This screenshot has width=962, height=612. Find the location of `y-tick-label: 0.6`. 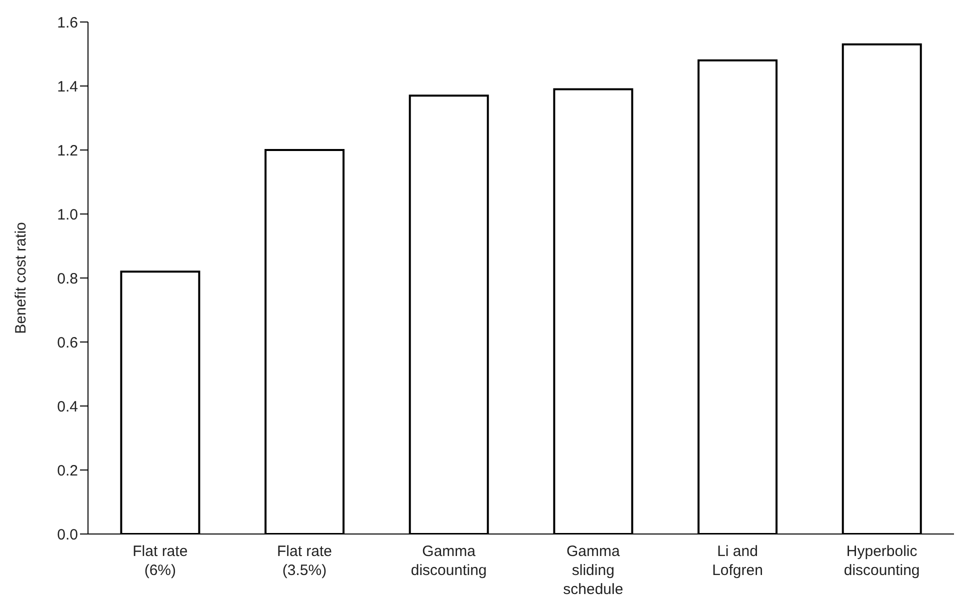

y-tick-label: 0.6 is located at coordinates (67, 343).